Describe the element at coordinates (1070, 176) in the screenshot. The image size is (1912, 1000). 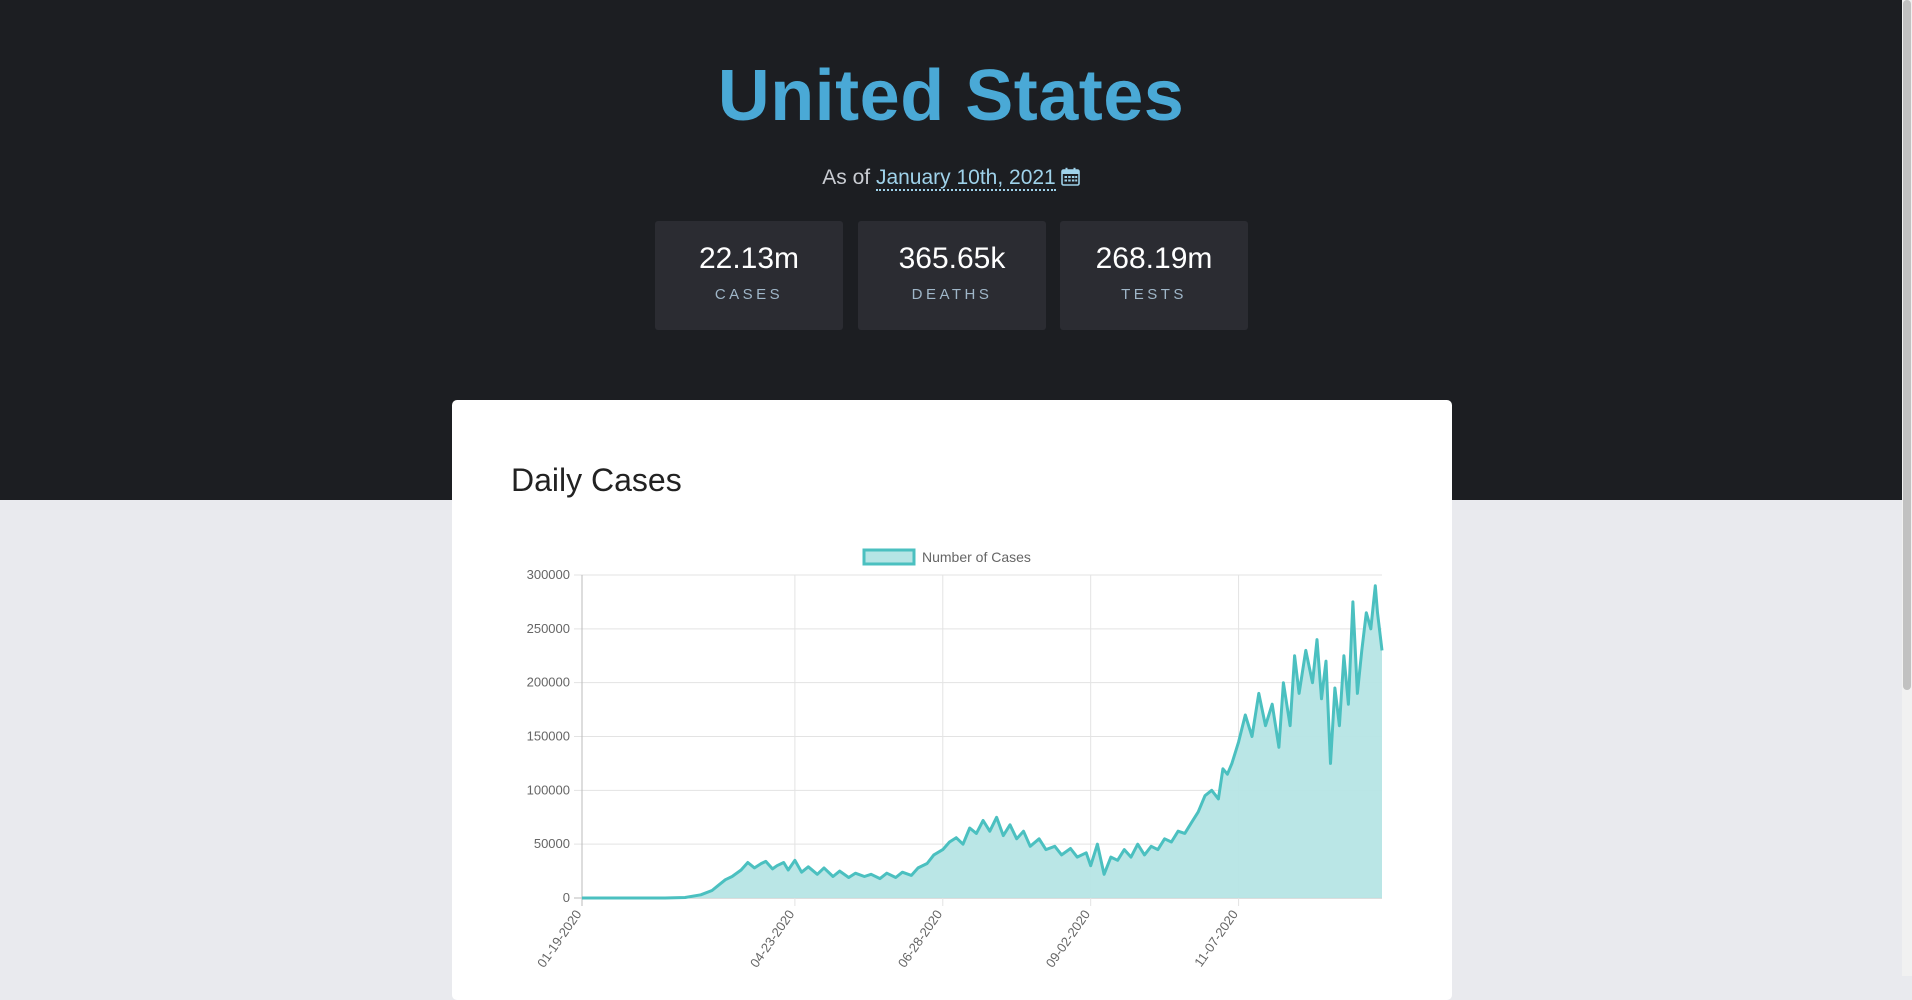
I see `calendar-icon` at that location.